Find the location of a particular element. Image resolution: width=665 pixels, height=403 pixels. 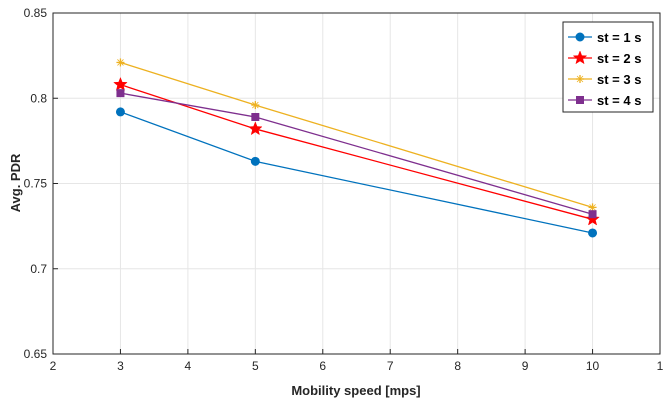

x-tick-label: 3 is located at coordinates (120, 366).